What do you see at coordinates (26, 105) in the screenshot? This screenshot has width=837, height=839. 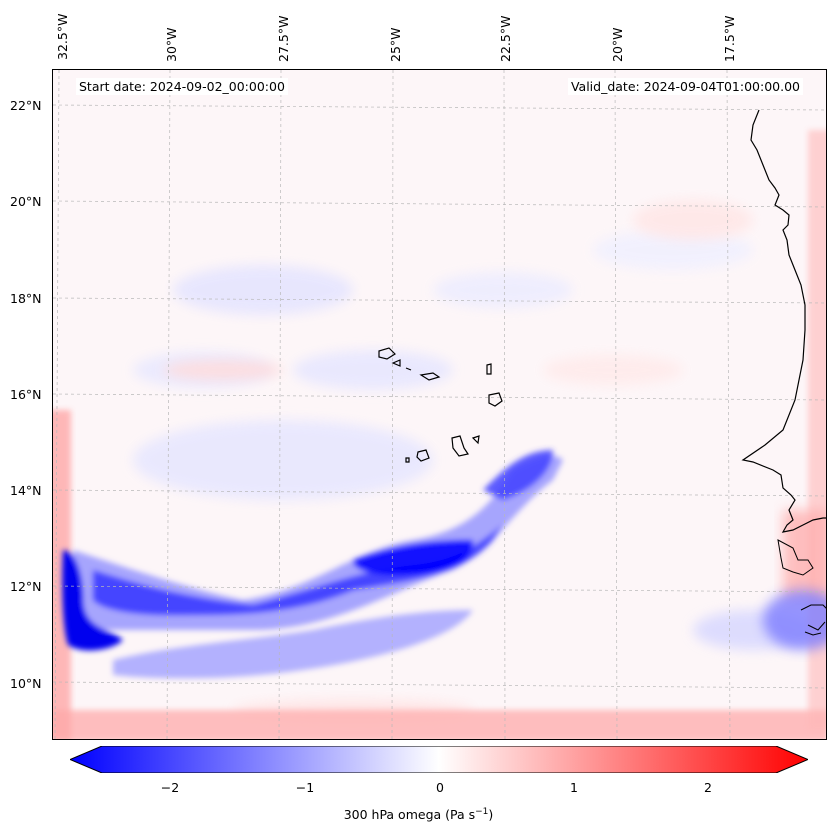 I see `lat-label-22n: 22°N` at bounding box center [26, 105].